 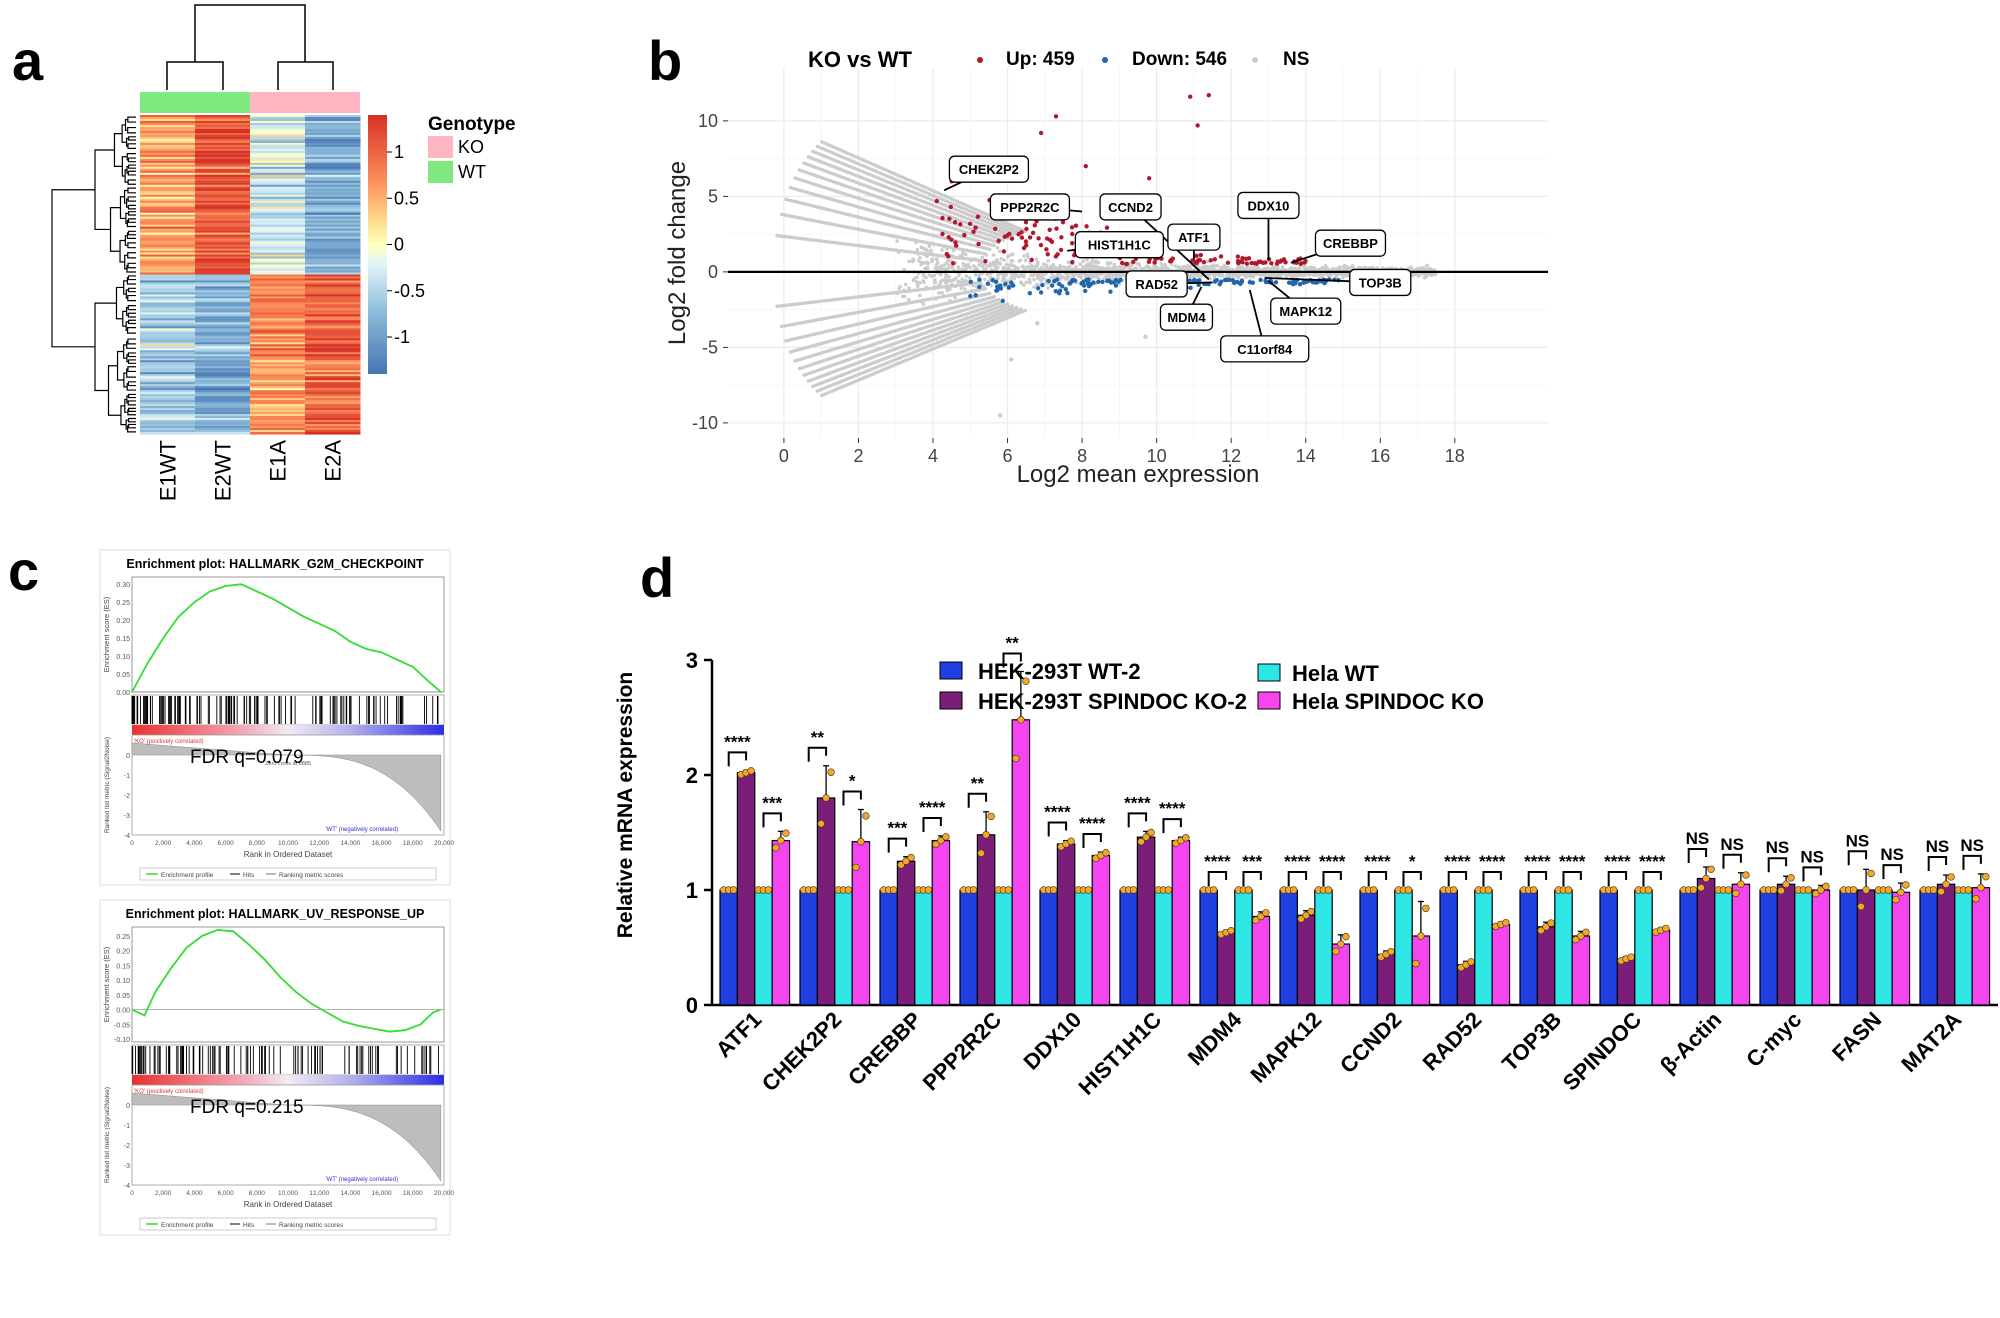 I want to click on gsea-metric-tick: 0, so click(x=128, y=756).